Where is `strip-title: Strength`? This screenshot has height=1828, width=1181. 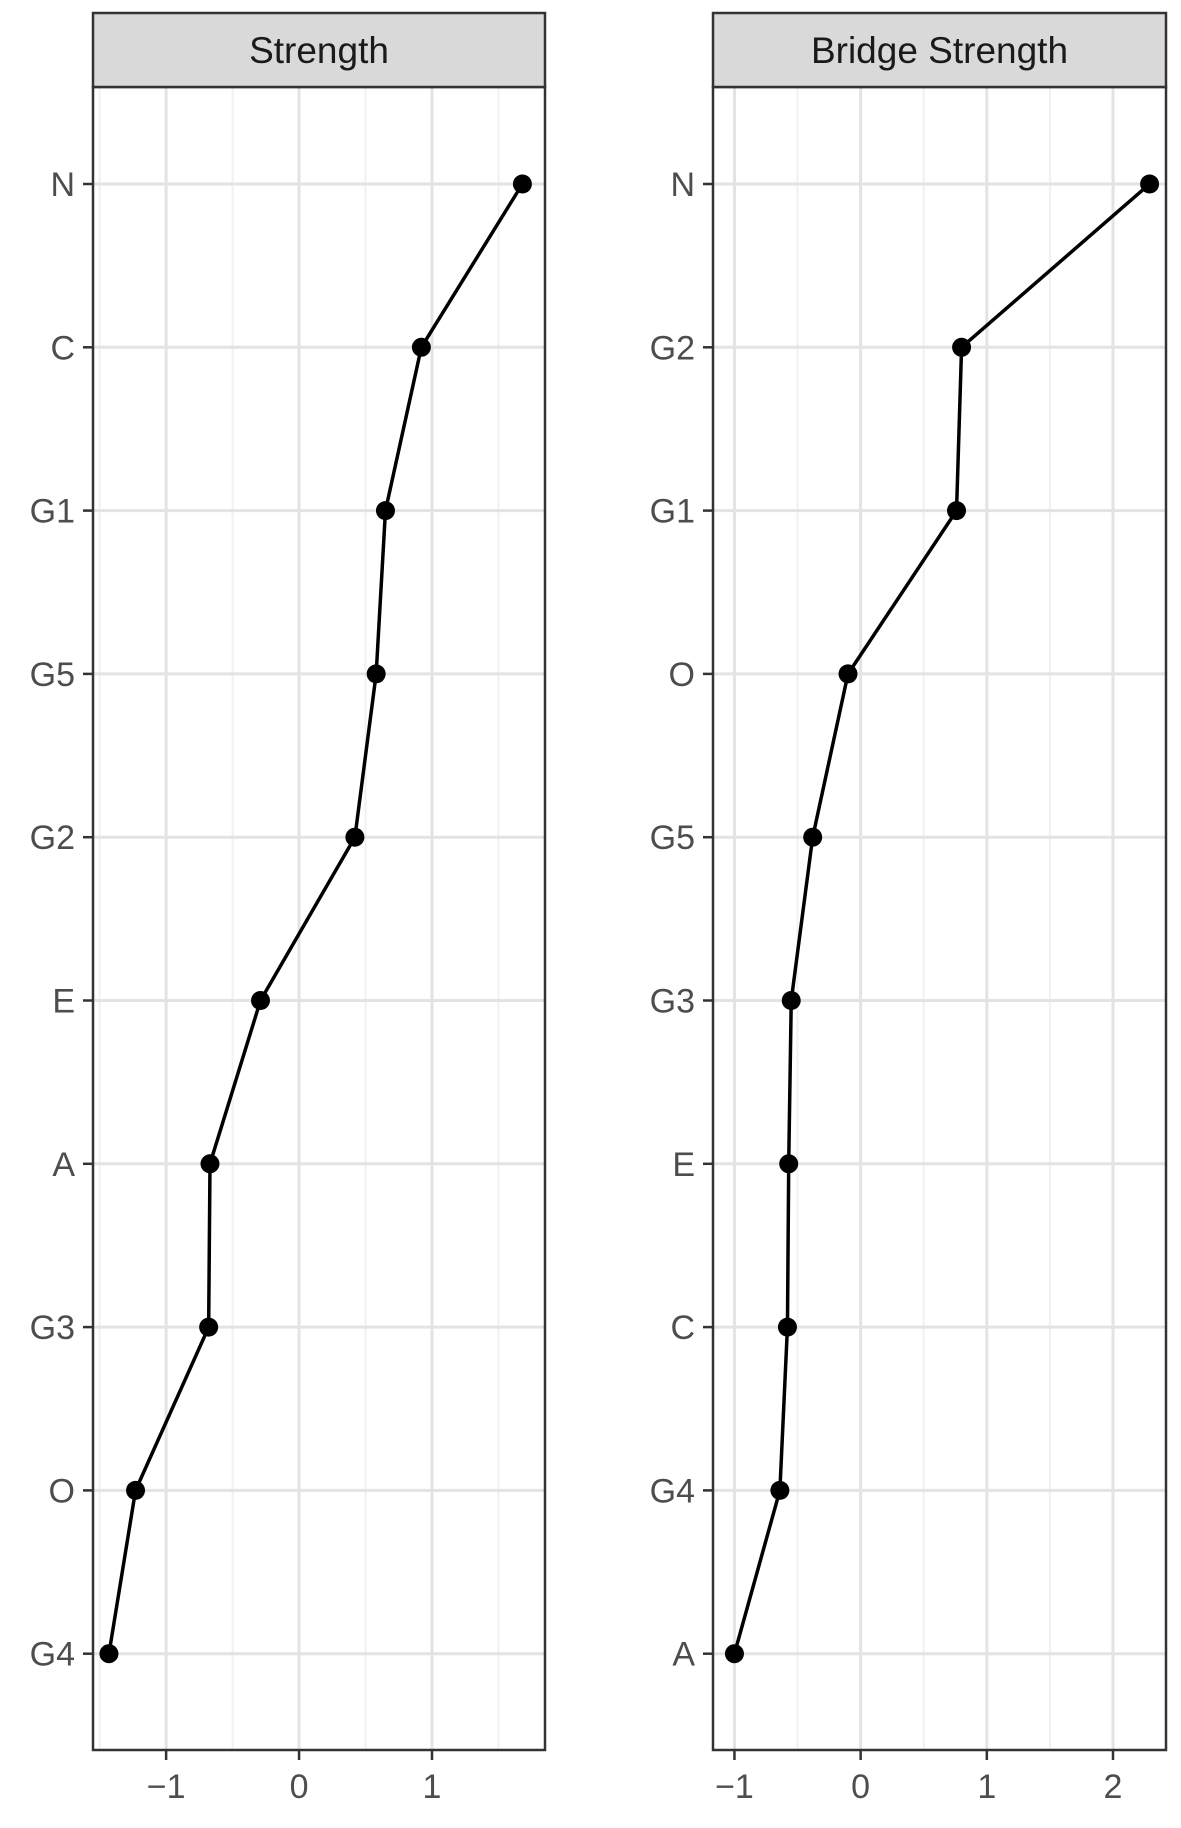
strip-title: Strength is located at coordinates (319, 50).